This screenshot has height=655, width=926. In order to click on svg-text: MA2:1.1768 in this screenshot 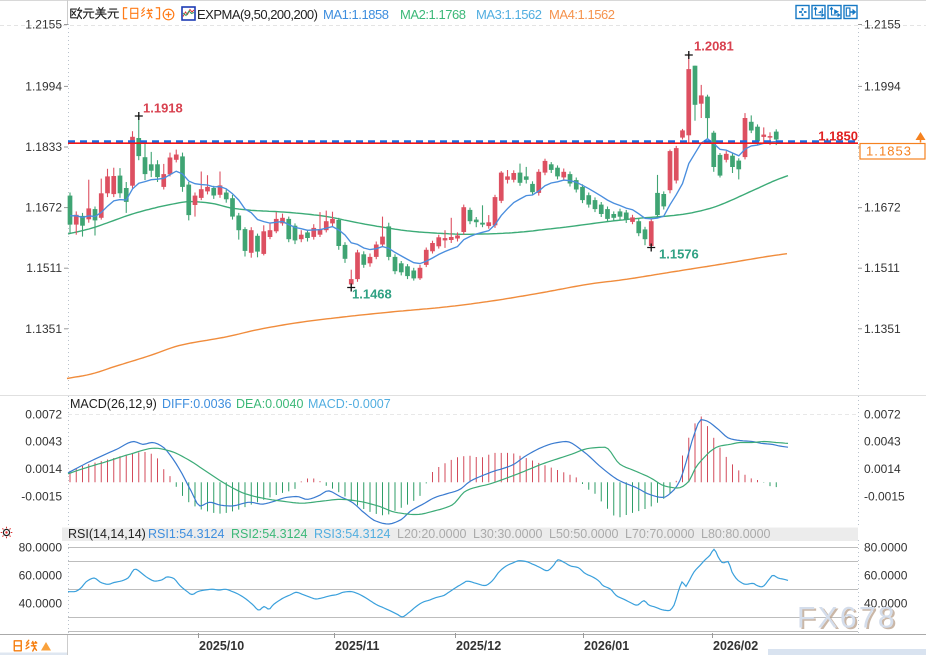, I will do `click(433, 14)`.